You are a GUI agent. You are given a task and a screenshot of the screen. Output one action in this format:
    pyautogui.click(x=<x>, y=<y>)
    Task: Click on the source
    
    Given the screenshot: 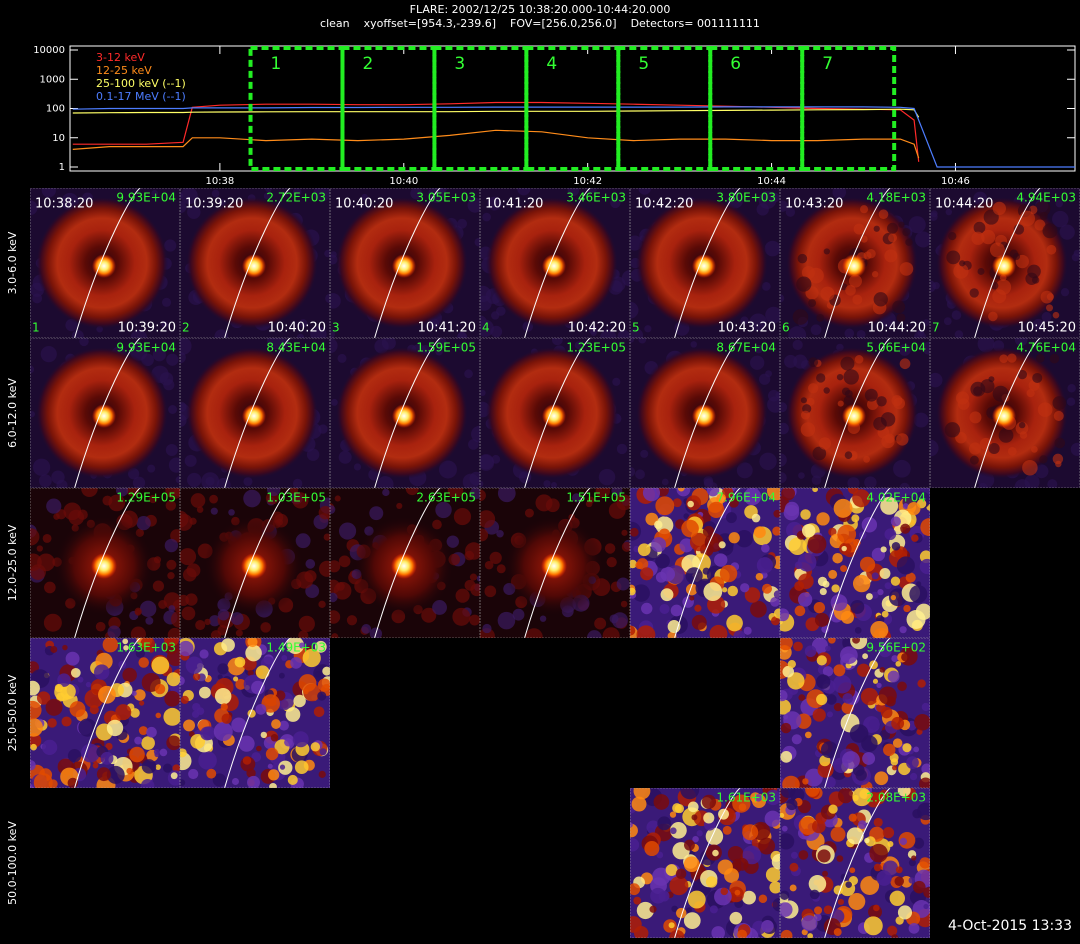 What is the action you would take?
    pyautogui.click(x=554, y=566)
    